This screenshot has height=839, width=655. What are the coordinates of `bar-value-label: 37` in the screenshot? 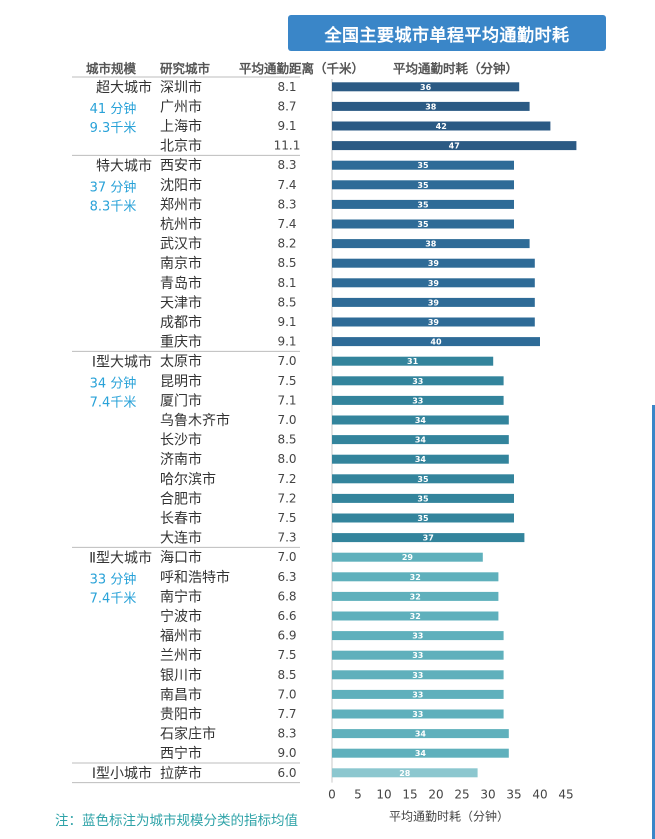 It's located at (428, 538).